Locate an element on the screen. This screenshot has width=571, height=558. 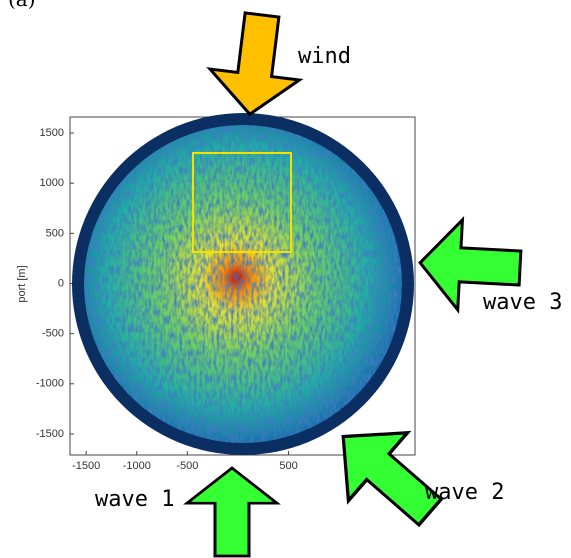
y-tick-label: 1000 is located at coordinates (52, 183).